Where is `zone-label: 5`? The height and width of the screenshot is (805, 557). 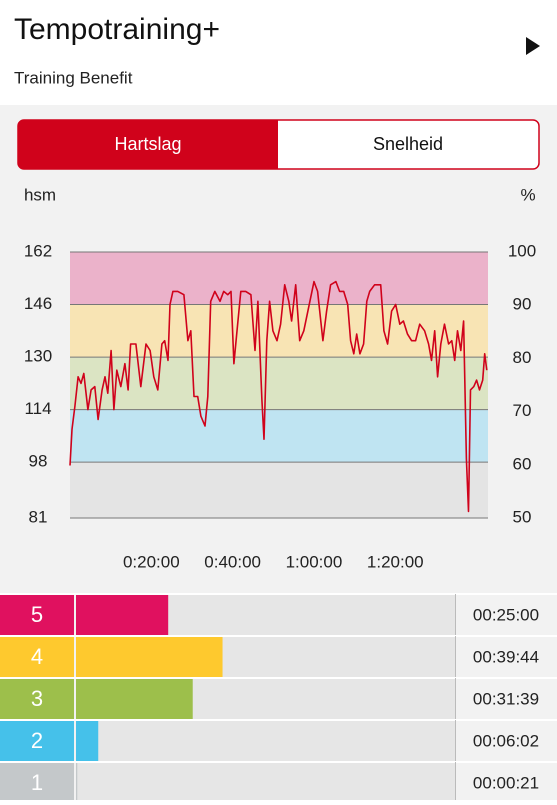
zone-label: 5 is located at coordinates (37, 614).